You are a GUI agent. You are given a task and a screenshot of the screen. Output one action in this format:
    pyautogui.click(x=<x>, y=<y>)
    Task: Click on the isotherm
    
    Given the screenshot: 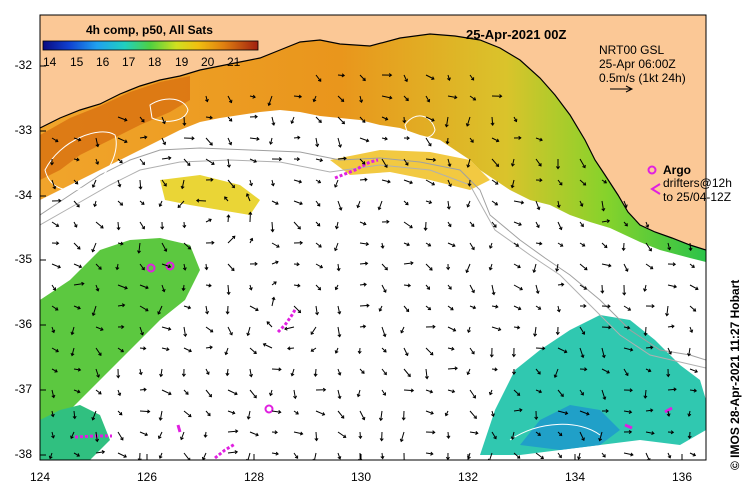 What is the action you would take?
    pyautogui.click(x=420, y=127)
    